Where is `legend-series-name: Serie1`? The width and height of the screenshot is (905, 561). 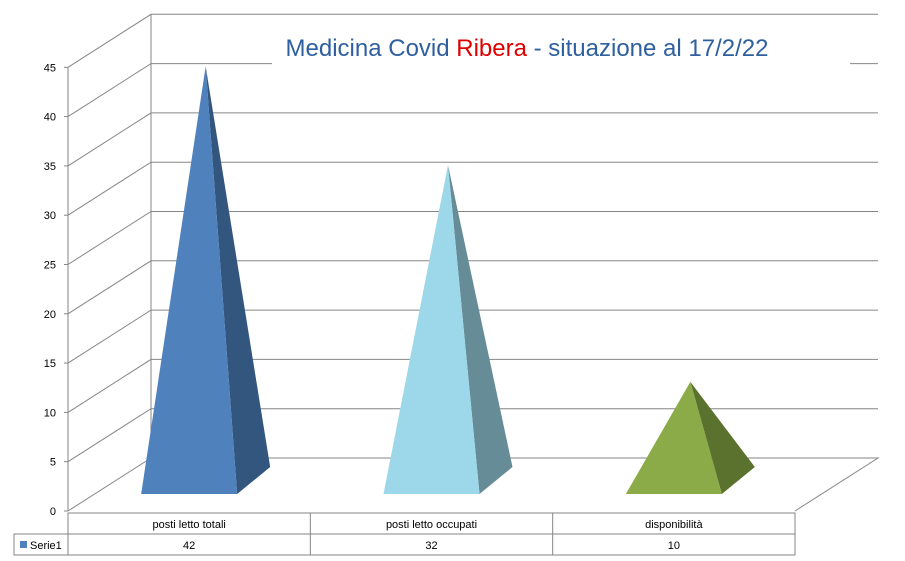
legend-series-name: Serie1 is located at coordinates (46, 546).